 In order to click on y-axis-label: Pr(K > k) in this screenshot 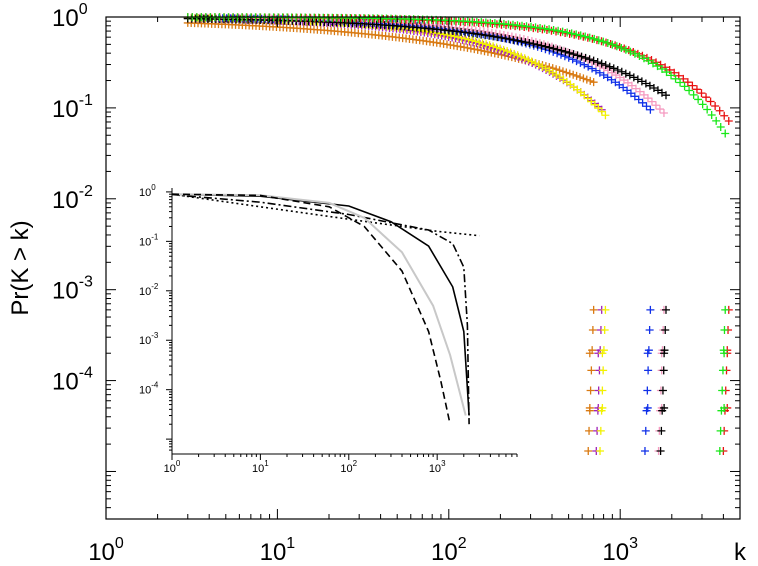, I will do `click(20, 267)`.